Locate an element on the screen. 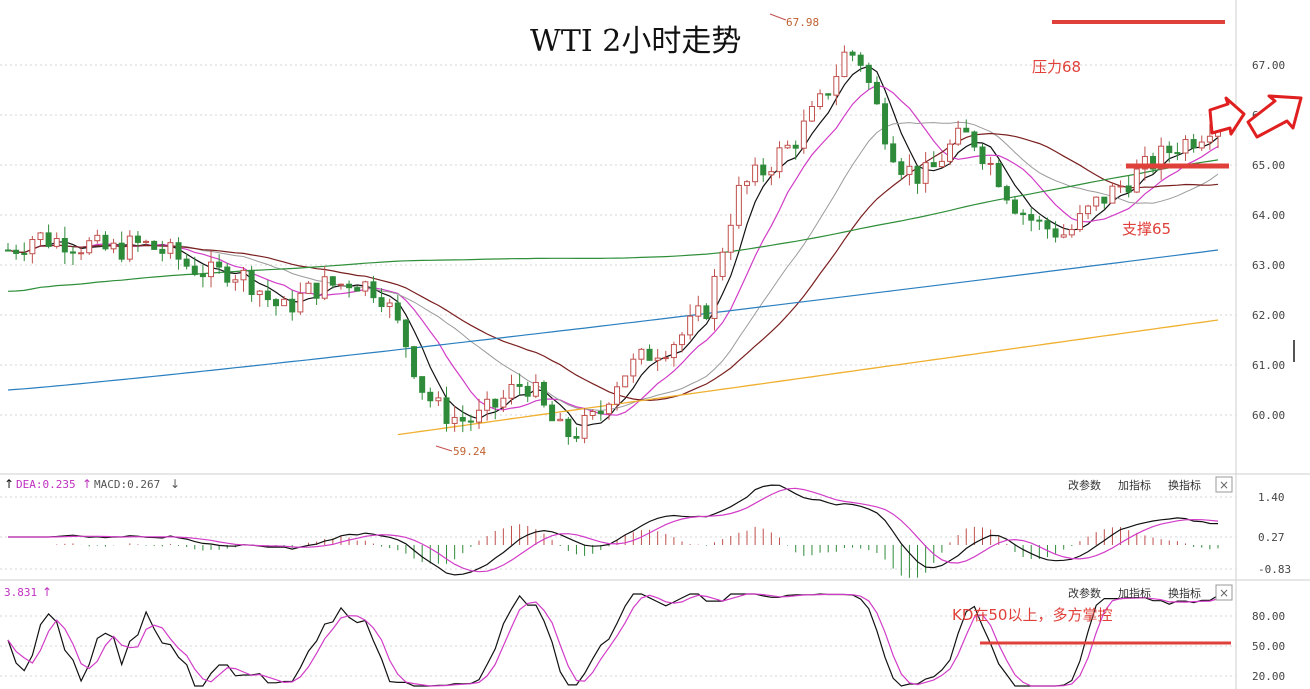 This screenshot has width=1310, height=689. macd-close-button is located at coordinates (1224, 484).